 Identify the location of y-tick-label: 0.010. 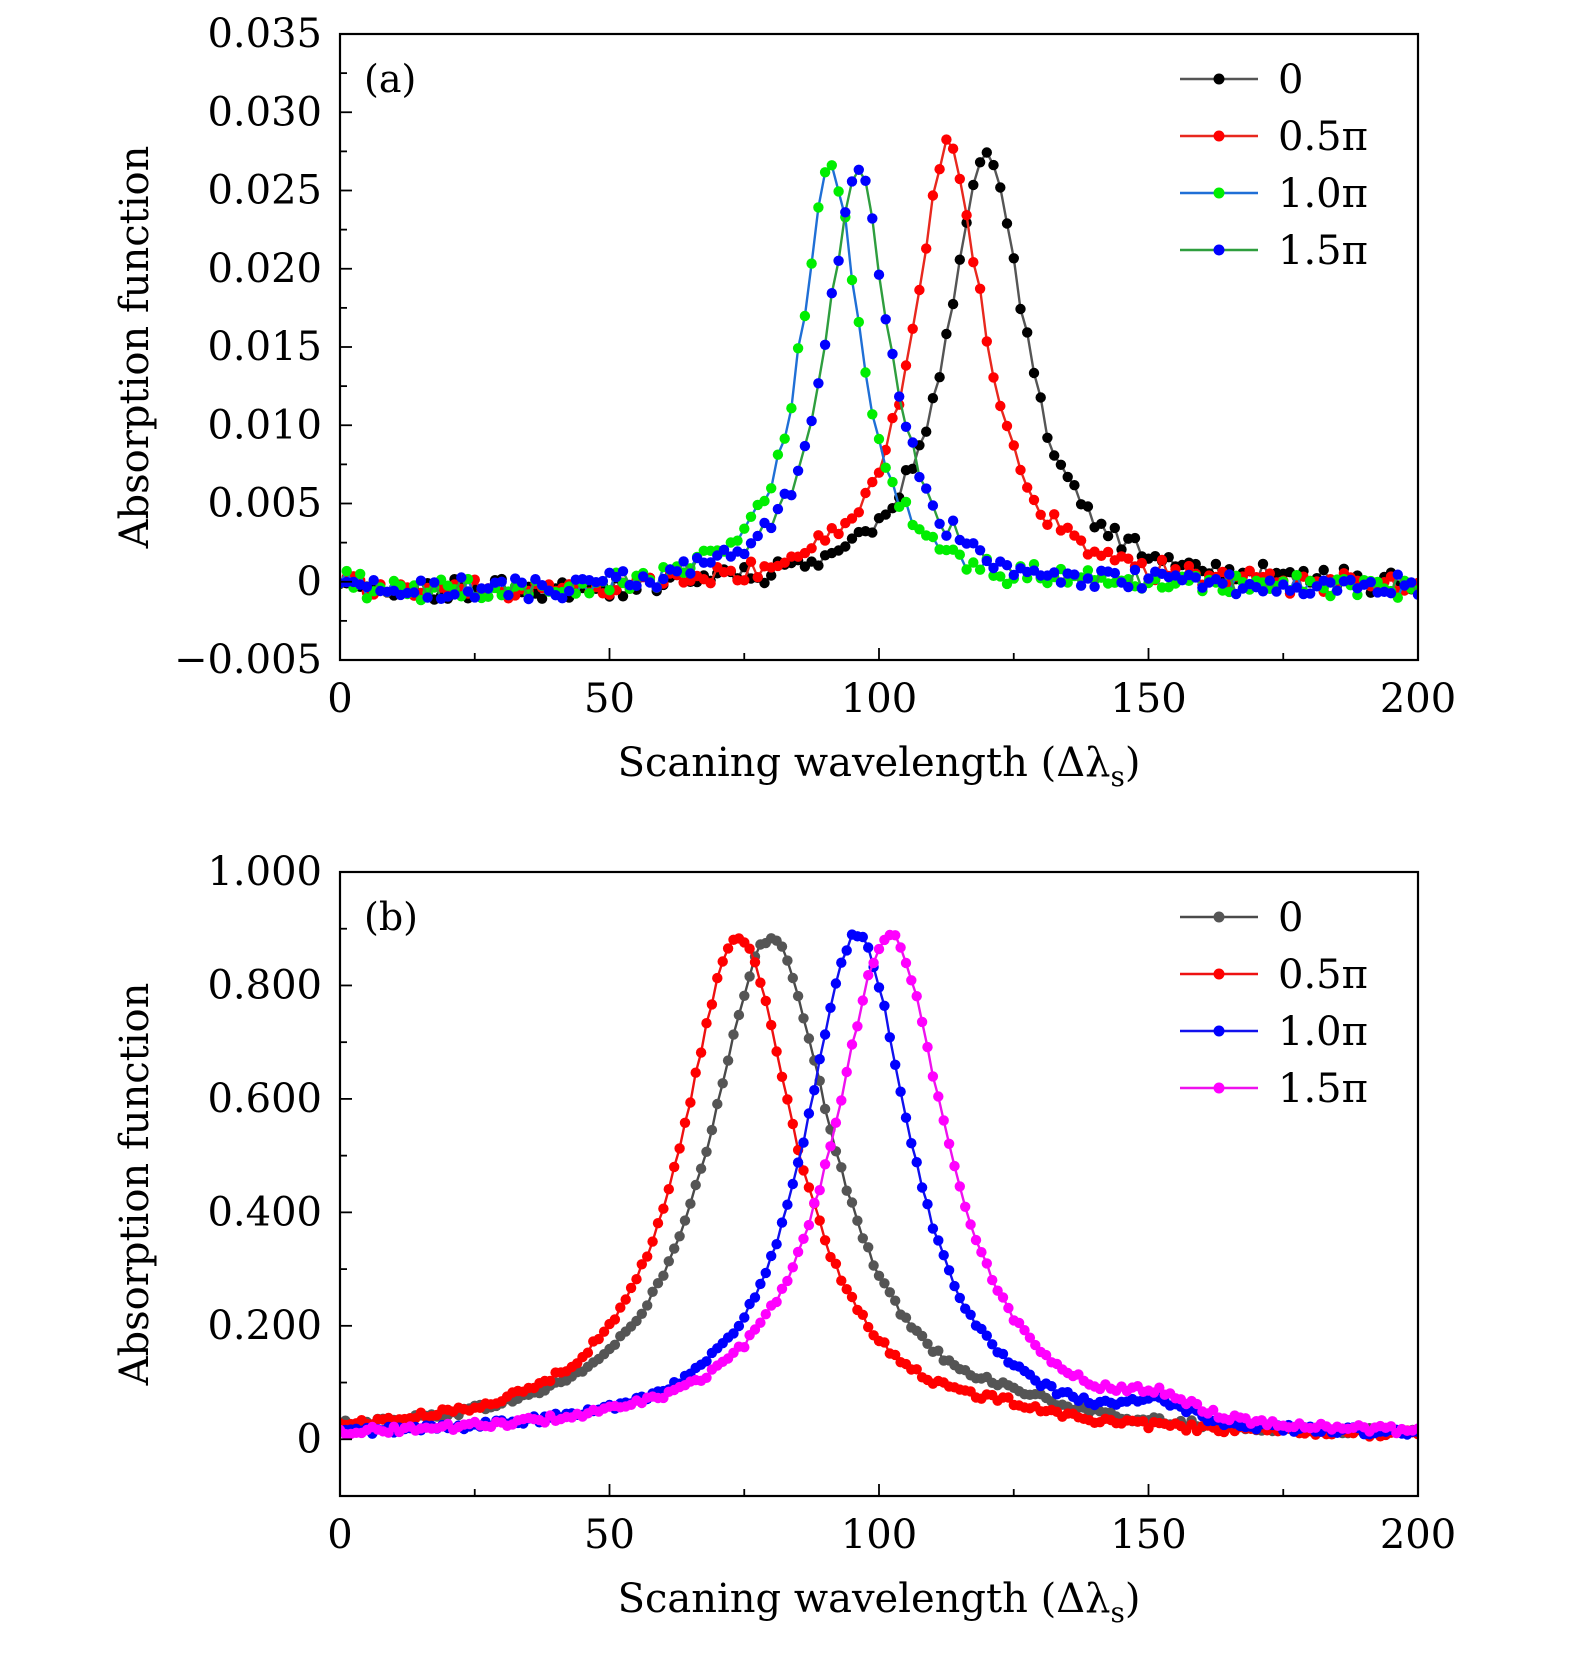
(264, 425).